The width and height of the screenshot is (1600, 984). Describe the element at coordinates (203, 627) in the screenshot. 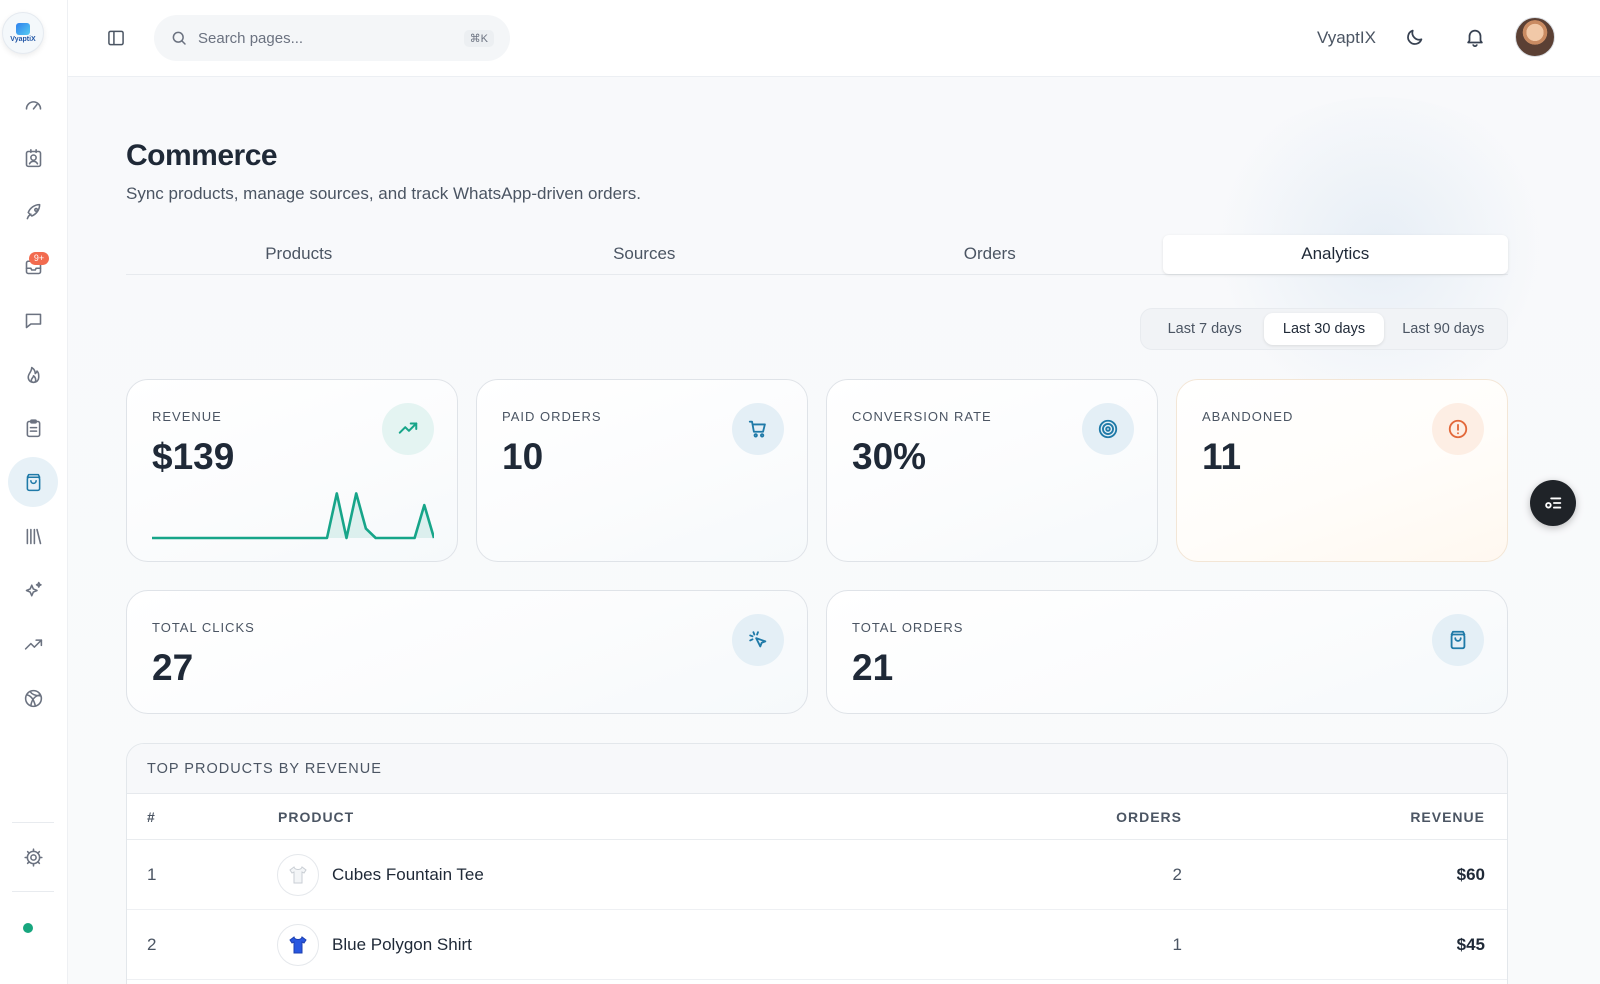

I see `total-clicks-label: TOTAL CLICKS` at that location.